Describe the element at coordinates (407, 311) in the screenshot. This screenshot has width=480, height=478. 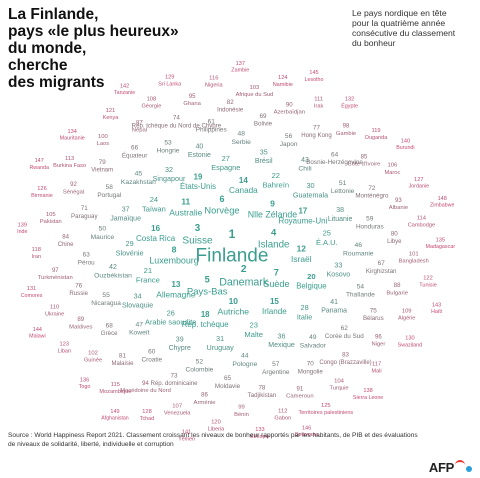
I see `country-rank: 109` at that location.